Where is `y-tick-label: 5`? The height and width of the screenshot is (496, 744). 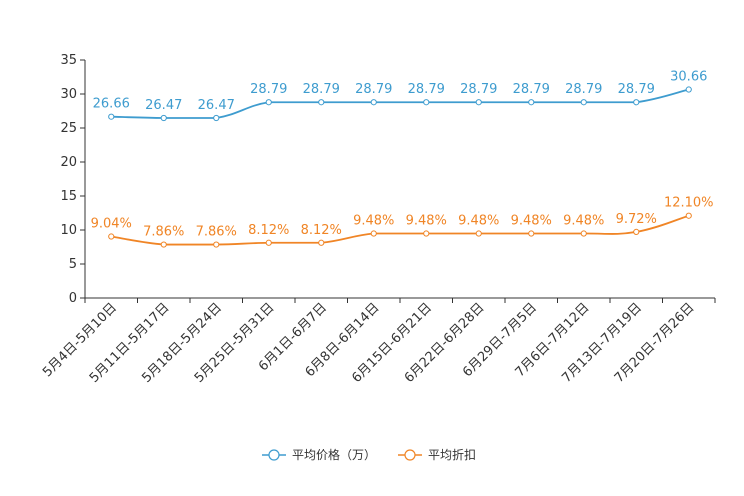 y-tick-label: 5 is located at coordinates (73, 264).